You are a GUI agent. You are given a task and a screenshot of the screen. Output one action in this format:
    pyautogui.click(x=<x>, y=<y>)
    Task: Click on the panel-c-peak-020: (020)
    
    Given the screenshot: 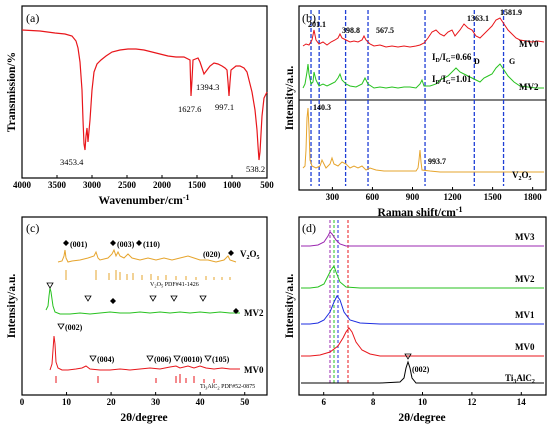 What is the action you would take?
    pyautogui.click(x=212, y=254)
    